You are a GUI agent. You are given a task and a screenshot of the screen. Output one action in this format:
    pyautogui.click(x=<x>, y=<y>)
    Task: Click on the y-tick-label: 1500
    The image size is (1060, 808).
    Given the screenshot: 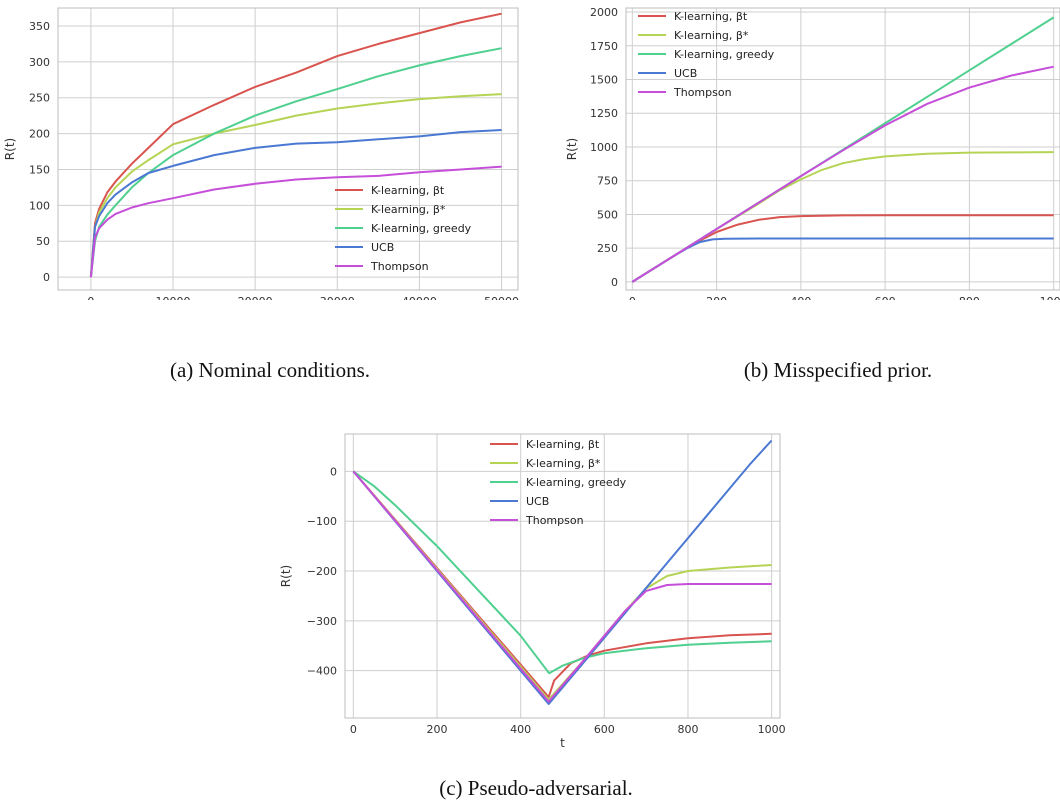 What is the action you would take?
    pyautogui.click(x=604, y=80)
    